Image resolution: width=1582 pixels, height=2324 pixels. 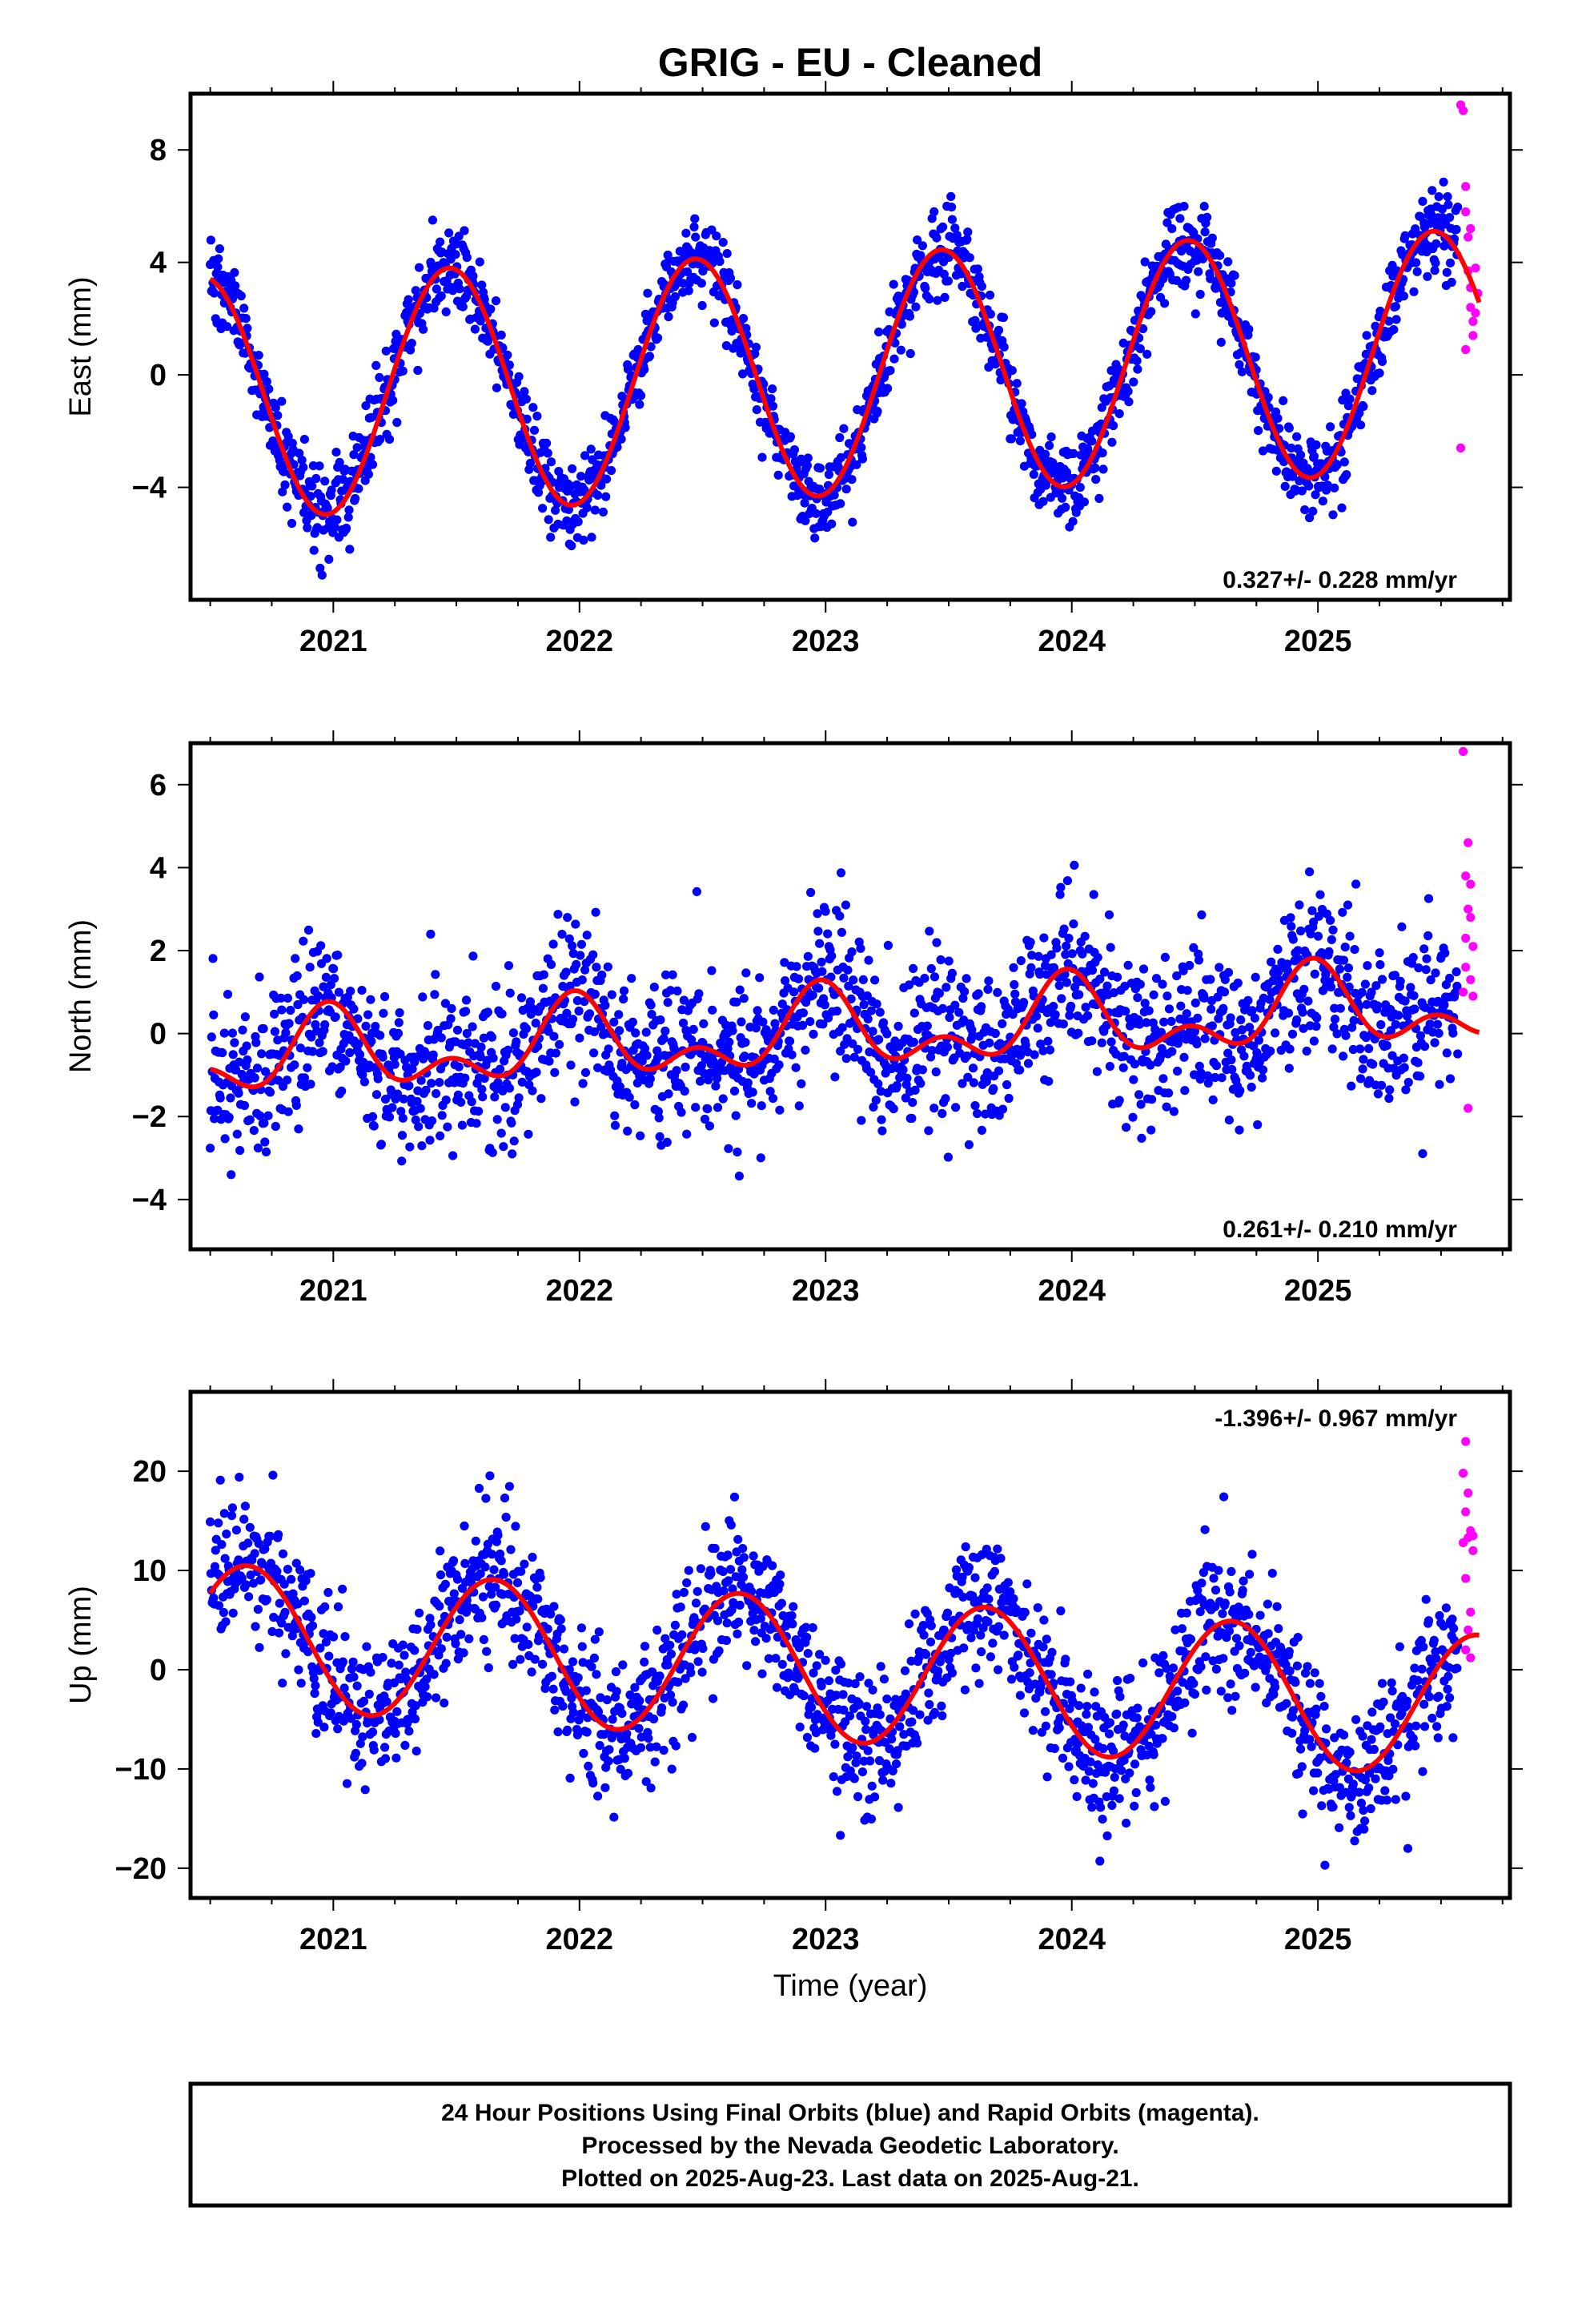 I want to click on y-tick-label: 6, so click(x=158, y=785).